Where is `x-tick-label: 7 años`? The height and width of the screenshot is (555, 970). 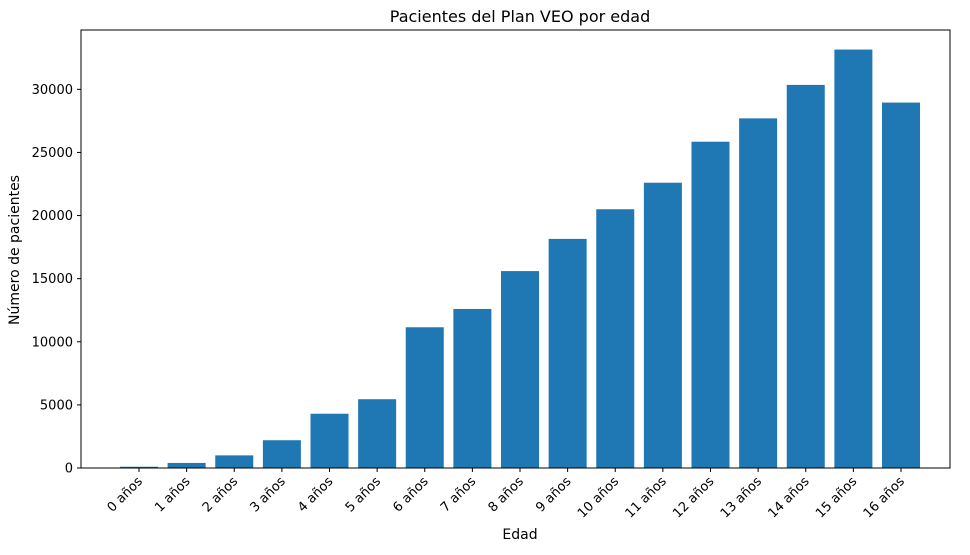 x-tick-label: 7 años is located at coordinates (458, 494).